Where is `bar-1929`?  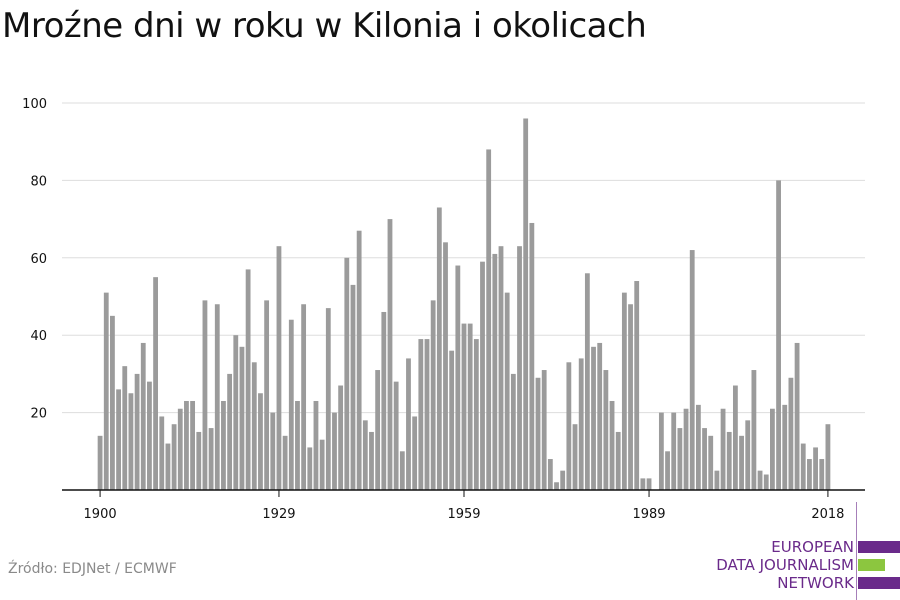
bar-1929 is located at coordinates (279, 368).